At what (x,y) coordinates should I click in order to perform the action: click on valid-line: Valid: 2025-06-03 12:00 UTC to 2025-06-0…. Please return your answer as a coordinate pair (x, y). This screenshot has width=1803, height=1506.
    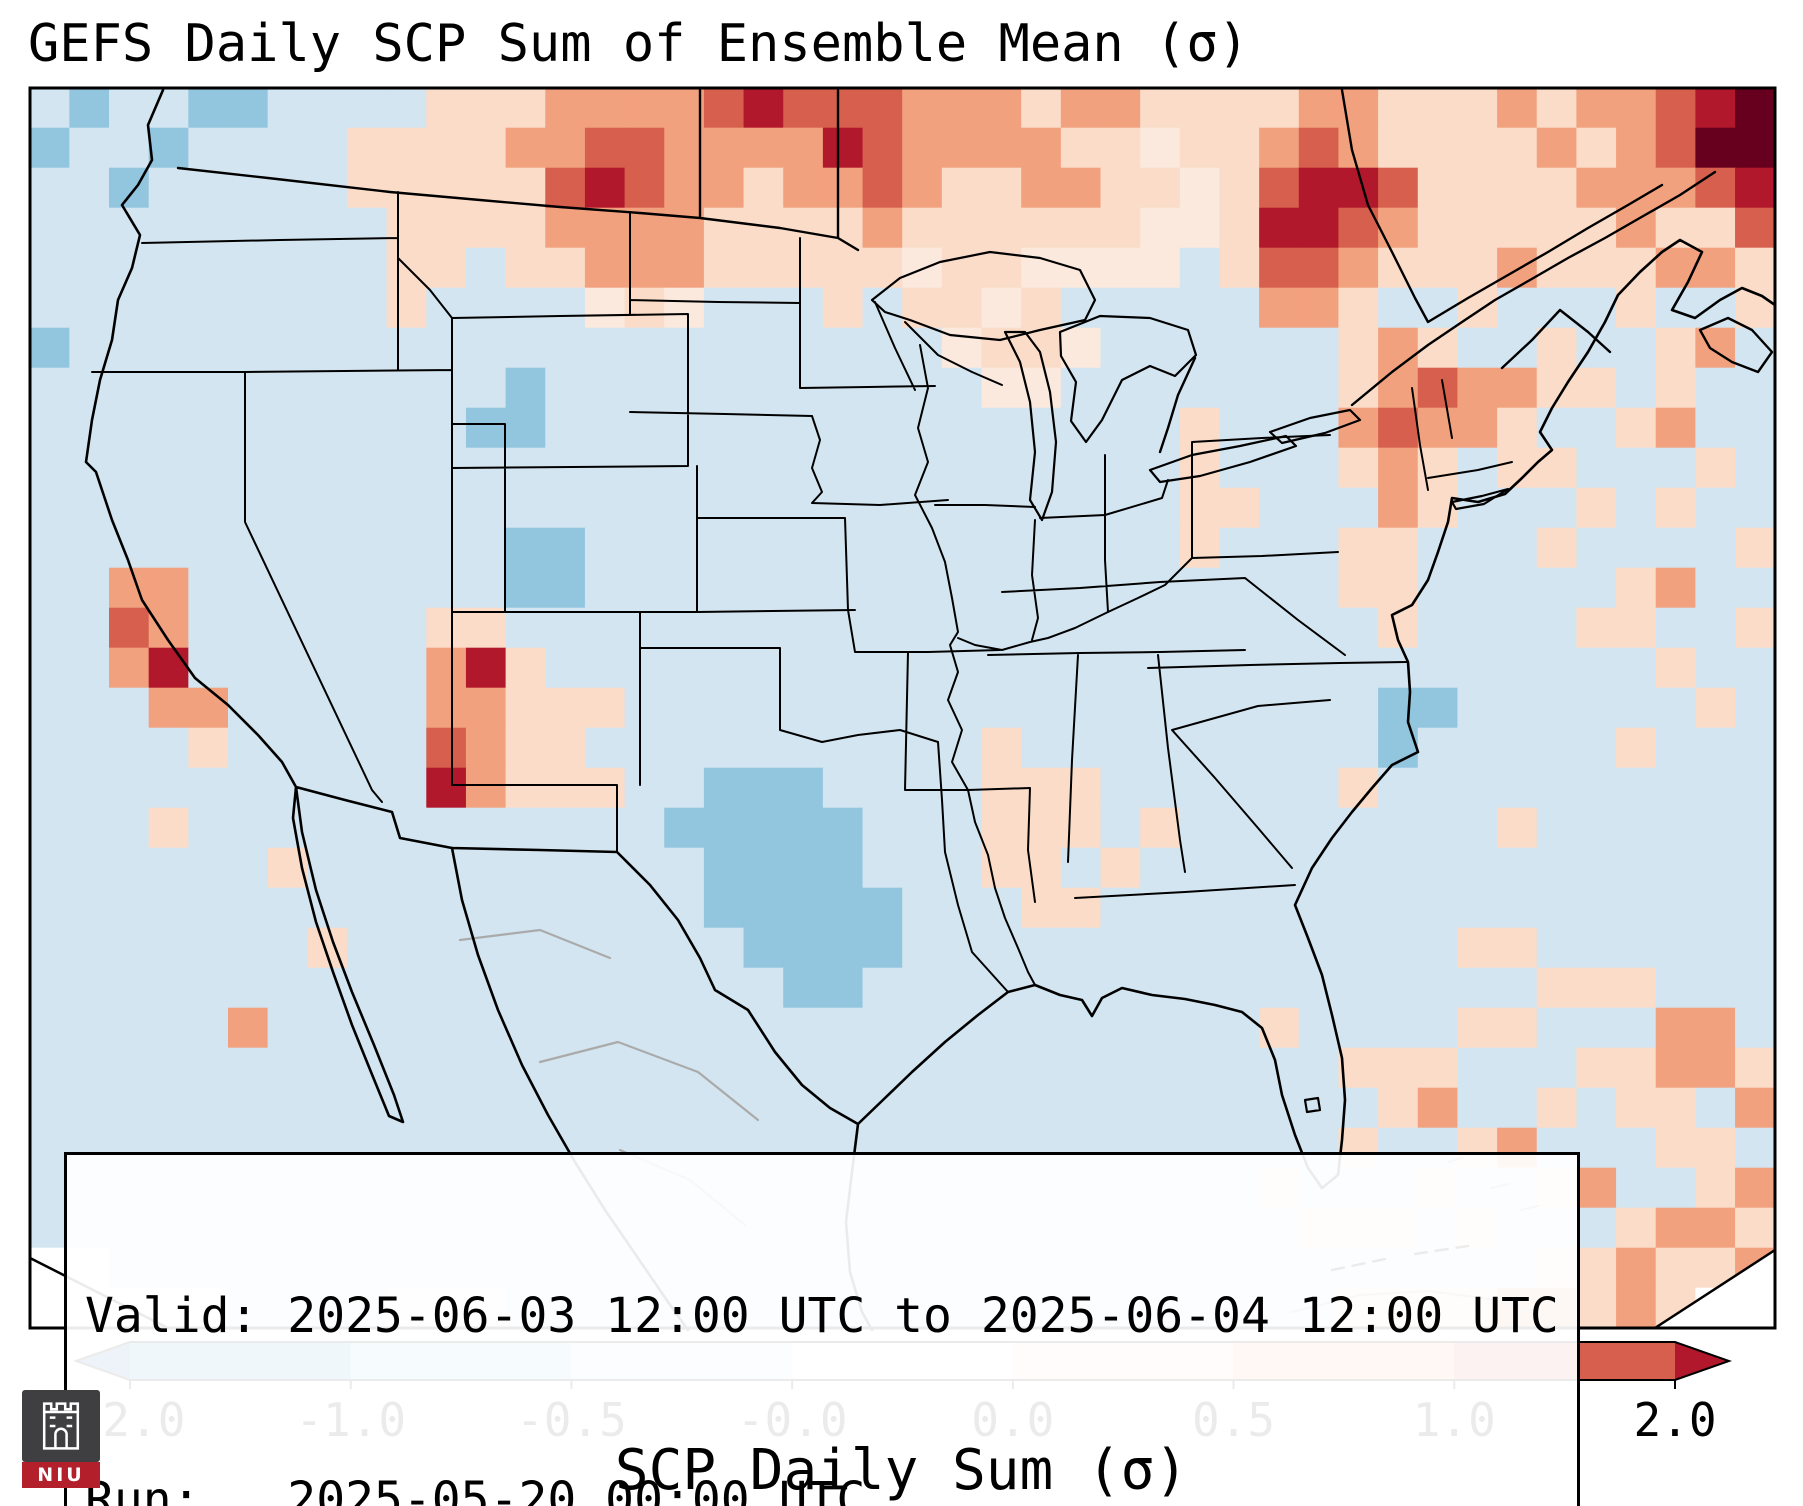
    Looking at the image, I should click on (822, 1315).